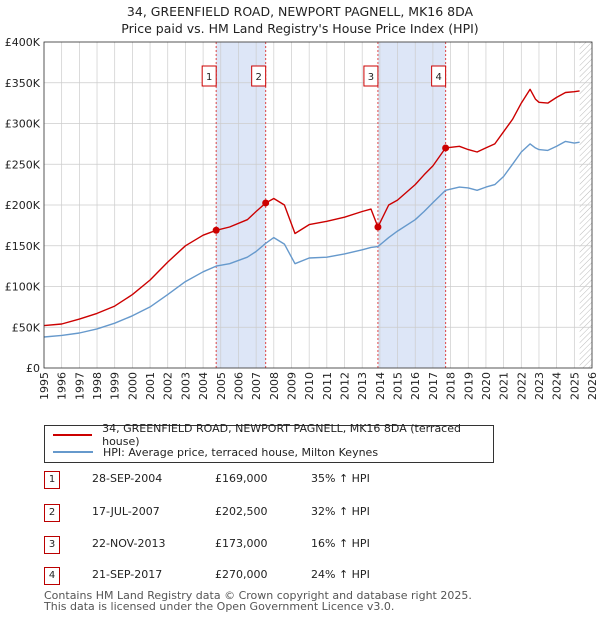 The height and width of the screenshot is (620, 600). I want to click on y-tick-label: £150K, so click(23, 246).